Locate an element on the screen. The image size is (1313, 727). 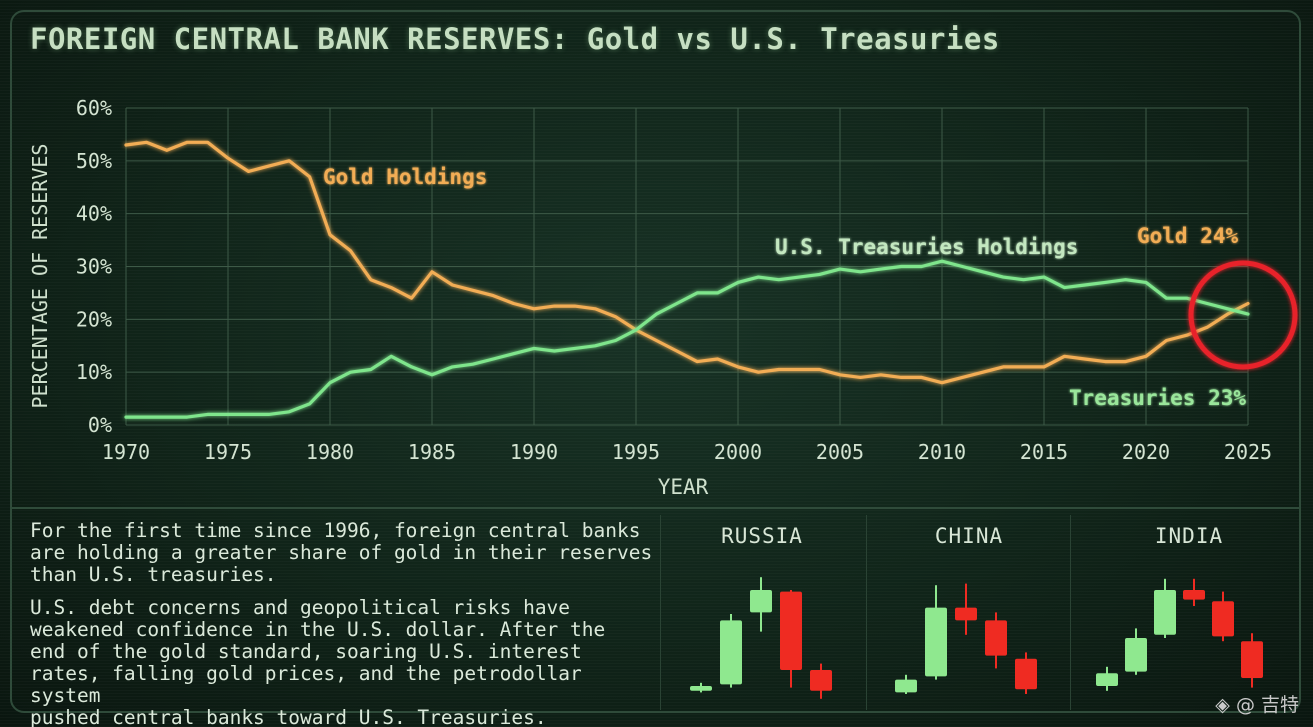
candlestick-panel-india is located at coordinates (1179, 634).